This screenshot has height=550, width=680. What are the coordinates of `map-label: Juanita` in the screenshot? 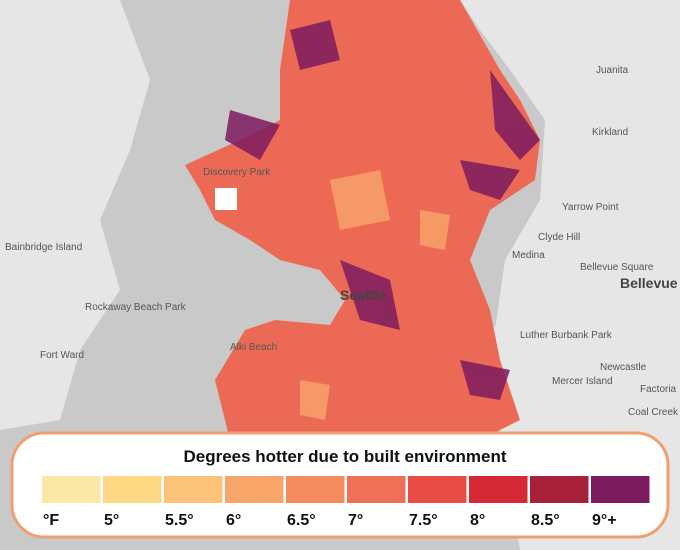 It's located at (612, 70).